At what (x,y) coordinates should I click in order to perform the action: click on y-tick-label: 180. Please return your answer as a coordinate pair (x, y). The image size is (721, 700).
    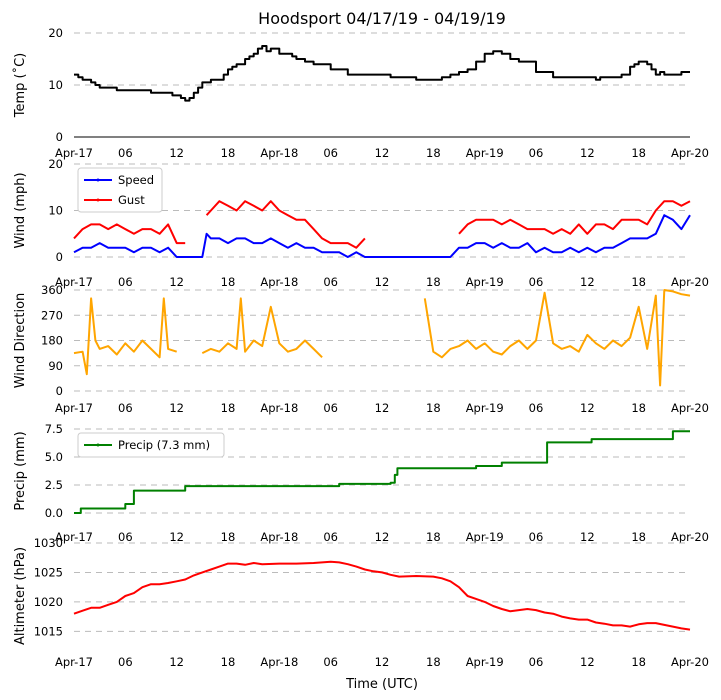
    Looking at the image, I should click on (52, 341).